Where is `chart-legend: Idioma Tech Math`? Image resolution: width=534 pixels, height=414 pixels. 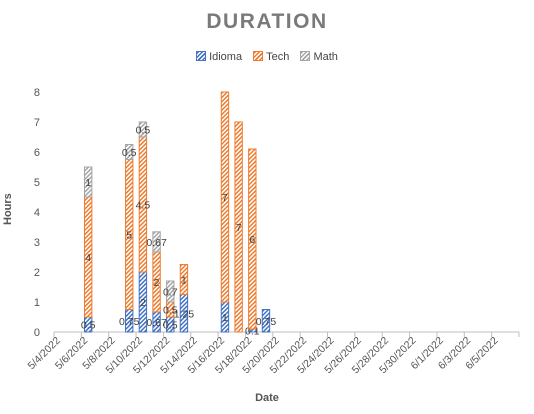
chart-legend: Idioma Tech Math is located at coordinates (267, 57).